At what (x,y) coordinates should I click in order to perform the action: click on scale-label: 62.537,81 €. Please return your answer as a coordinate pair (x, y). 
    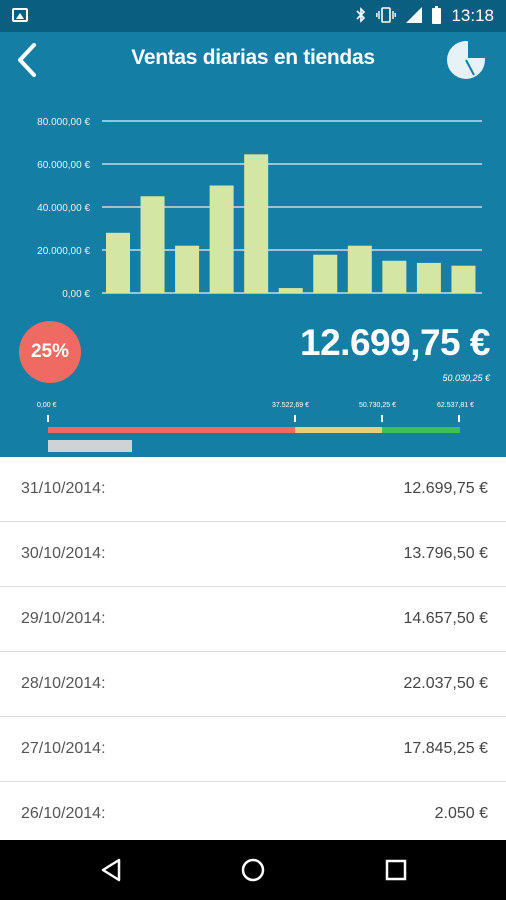
    Looking at the image, I should click on (455, 405).